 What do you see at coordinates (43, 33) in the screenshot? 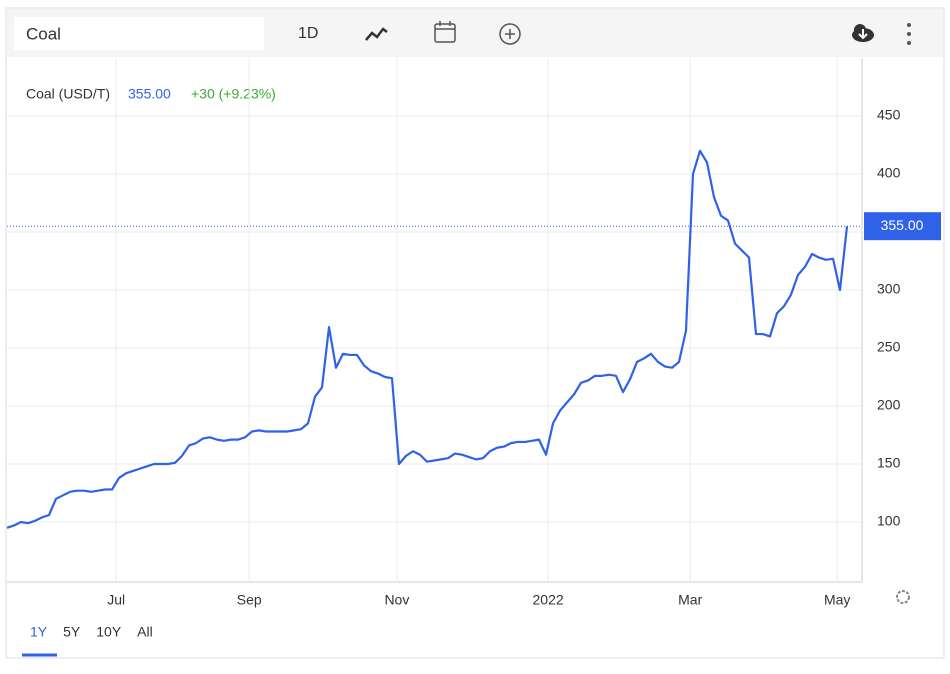
I see `search-text: Coal` at bounding box center [43, 33].